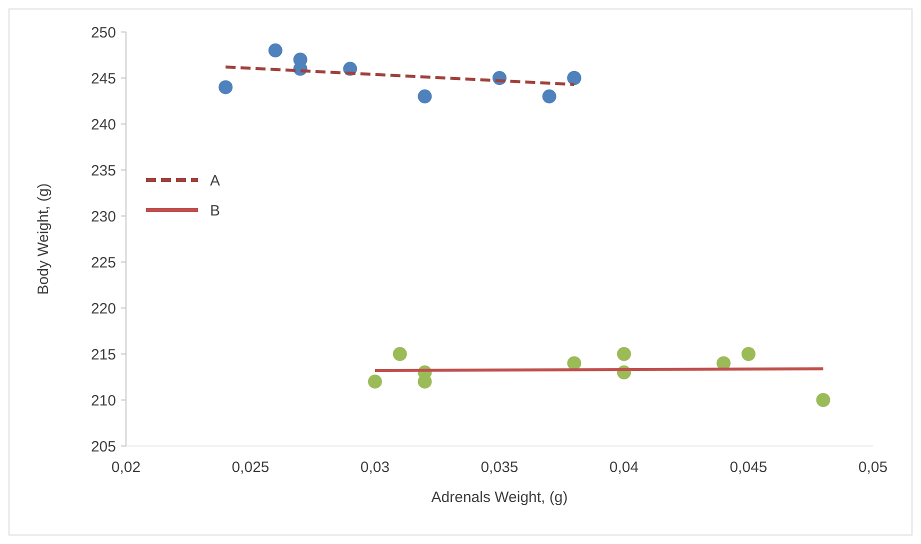  What do you see at coordinates (103, 217) in the screenshot?
I see `y-tick-label: 230` at bounding box center [103, 217].